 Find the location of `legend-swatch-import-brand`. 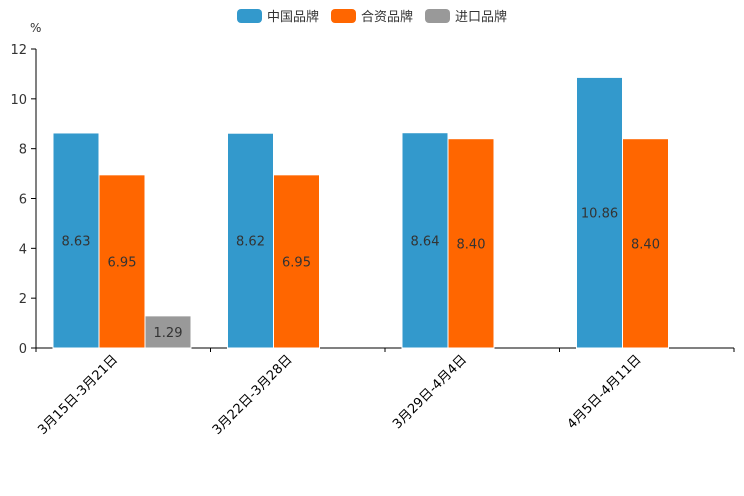

legend-swatch-import-brand is located at coordinates (437, 15).